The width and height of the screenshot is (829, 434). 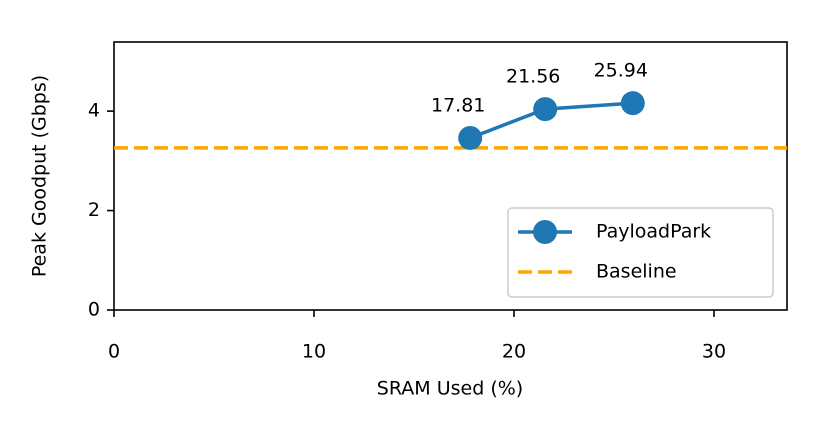 I want to click on point-label: 25.94, so click(x=621, y=71).